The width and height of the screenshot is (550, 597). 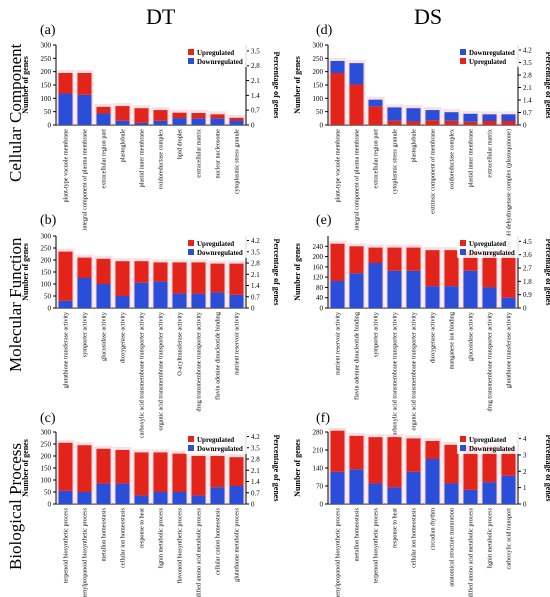 What do you see at coordinates (357, 356) in the screenshot?
I see `category-label-e-1: flavin adenine dinucleotide binding` at bounding box center [357, 356].